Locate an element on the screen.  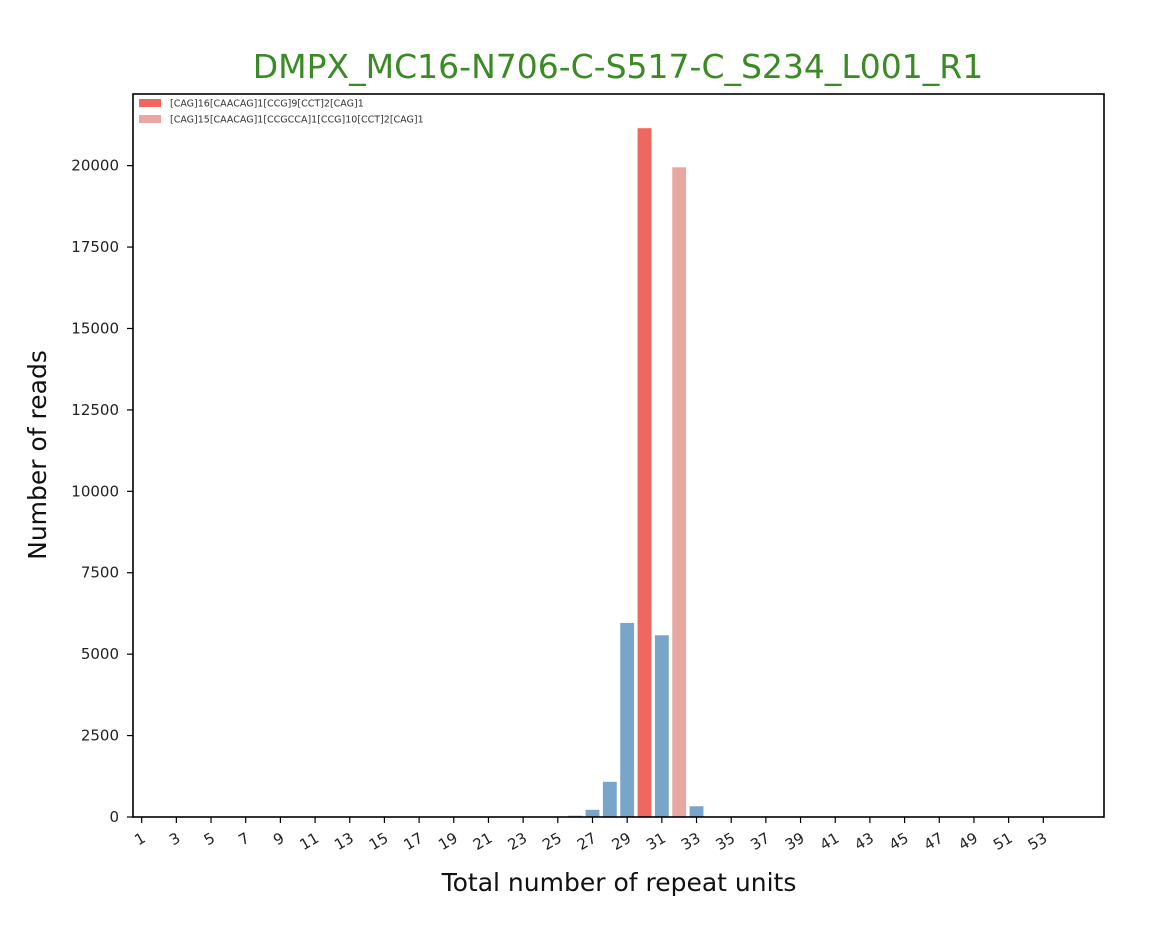
x-tick-label: 35 is located at coordinates (726, 841).